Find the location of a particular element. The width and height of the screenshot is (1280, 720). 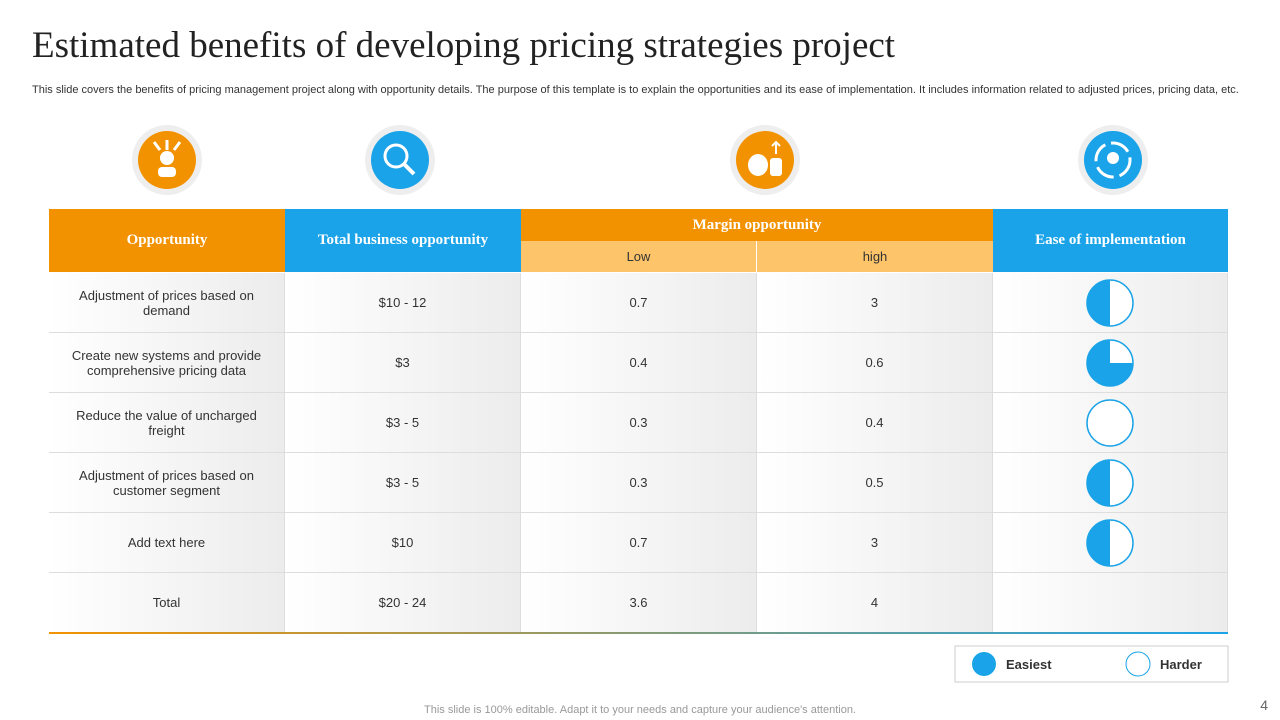

table-cell: $10 is located at coordinates (403, 543).